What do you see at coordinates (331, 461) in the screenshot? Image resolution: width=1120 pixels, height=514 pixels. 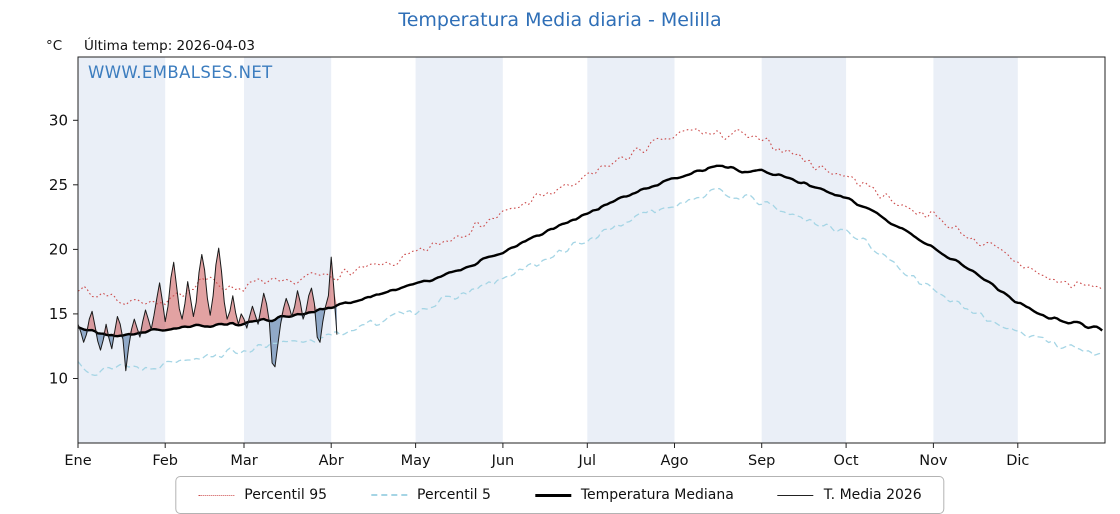 I see `x-tick-label: Abr` at bounding box center [331, 461].